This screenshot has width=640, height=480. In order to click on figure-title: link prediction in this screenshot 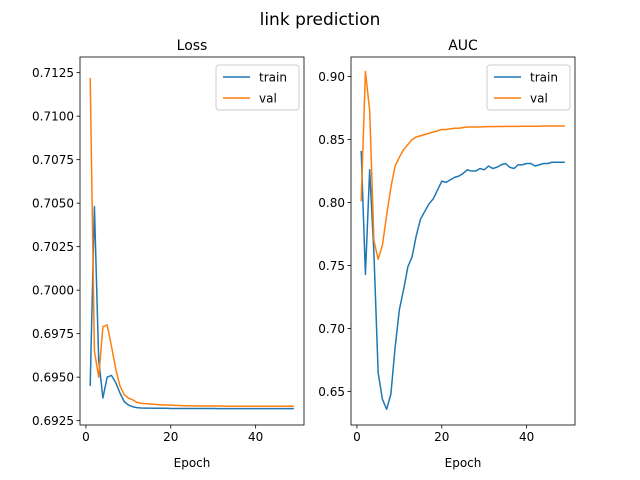, I will do `click(320, 20)`.